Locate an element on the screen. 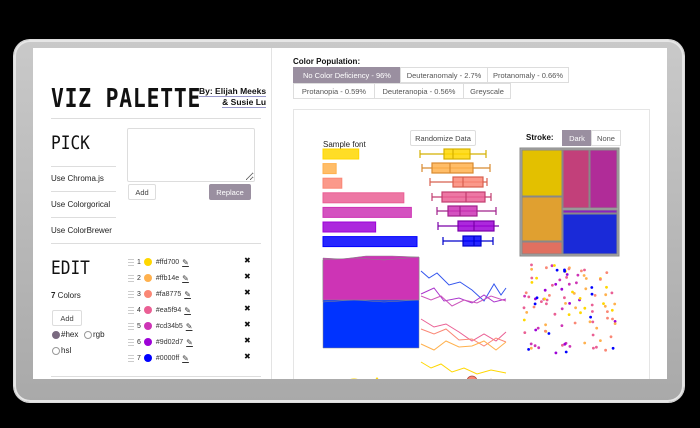  replace-button: Replace is located at coordinates (230, 192).